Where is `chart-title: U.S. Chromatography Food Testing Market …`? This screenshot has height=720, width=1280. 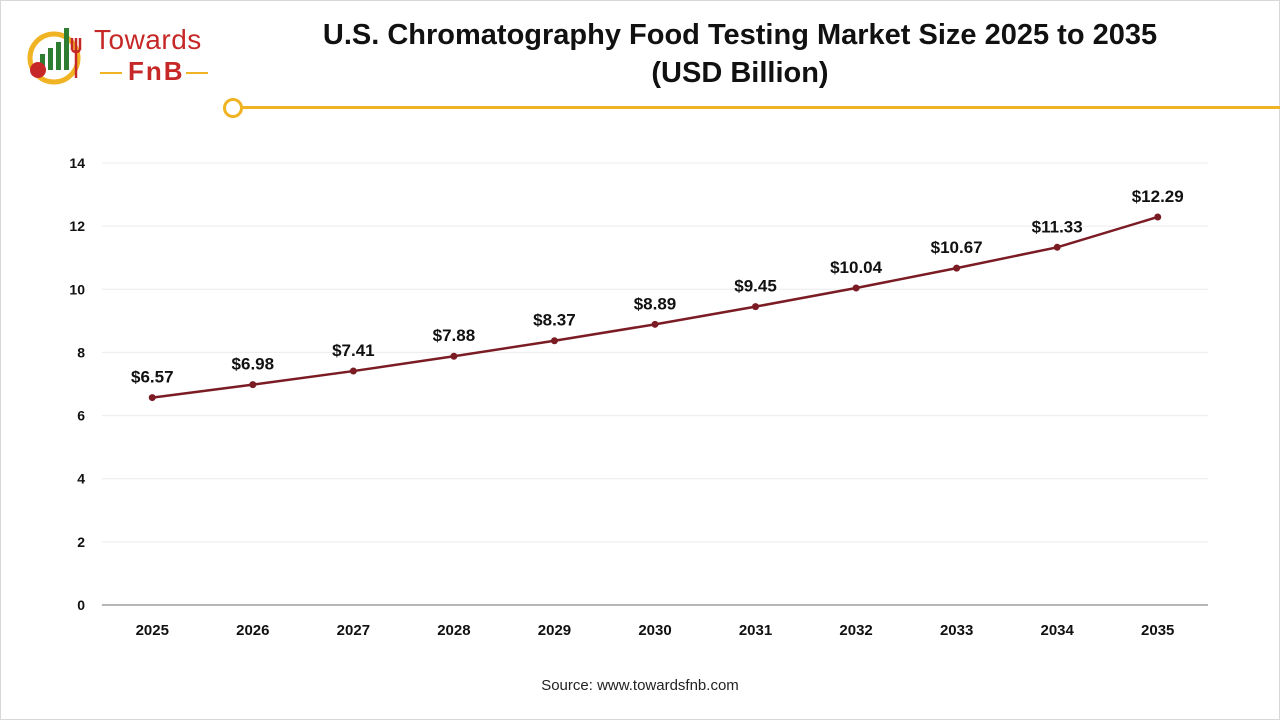 chart-title: U.S. Chromatography Food Testing Market … is located at coordinates (740, 54).